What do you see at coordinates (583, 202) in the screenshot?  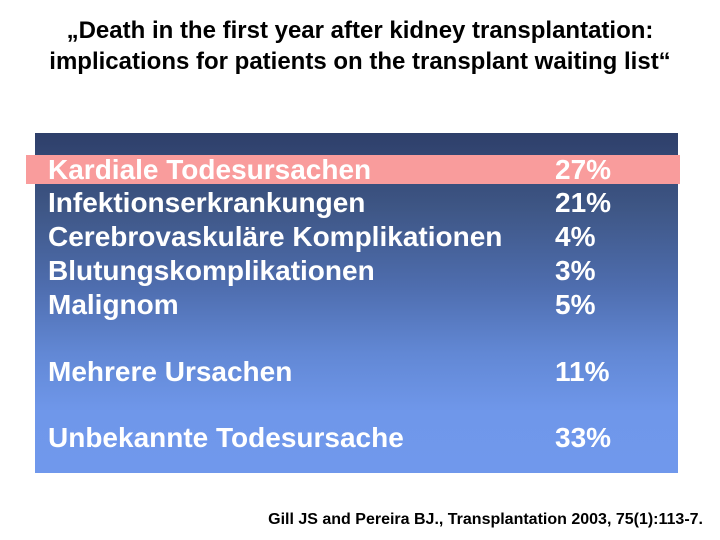 I see `row-value: 21%` at bounding box center [583, 202].